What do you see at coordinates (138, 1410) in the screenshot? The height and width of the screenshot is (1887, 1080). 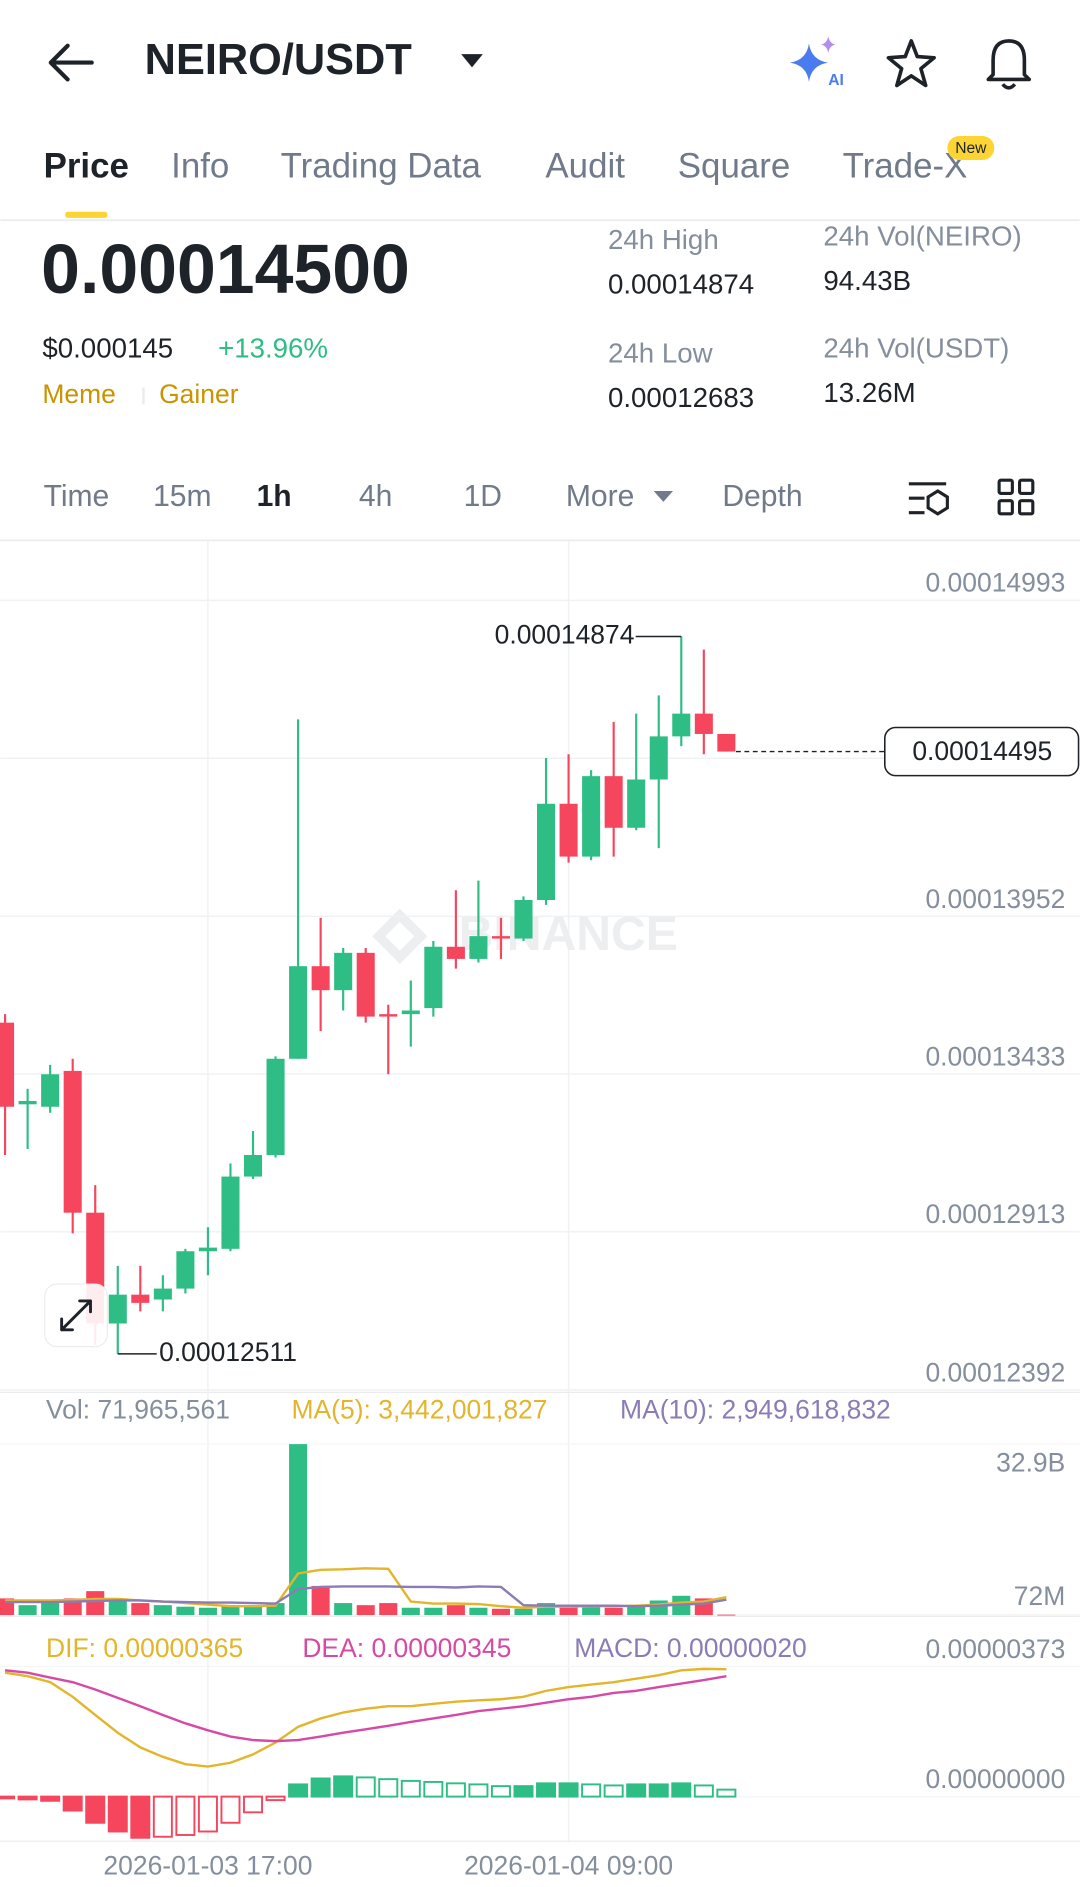 I see `legend-entry: Vol: 71,965,561` at bounding box center [138, 1410].